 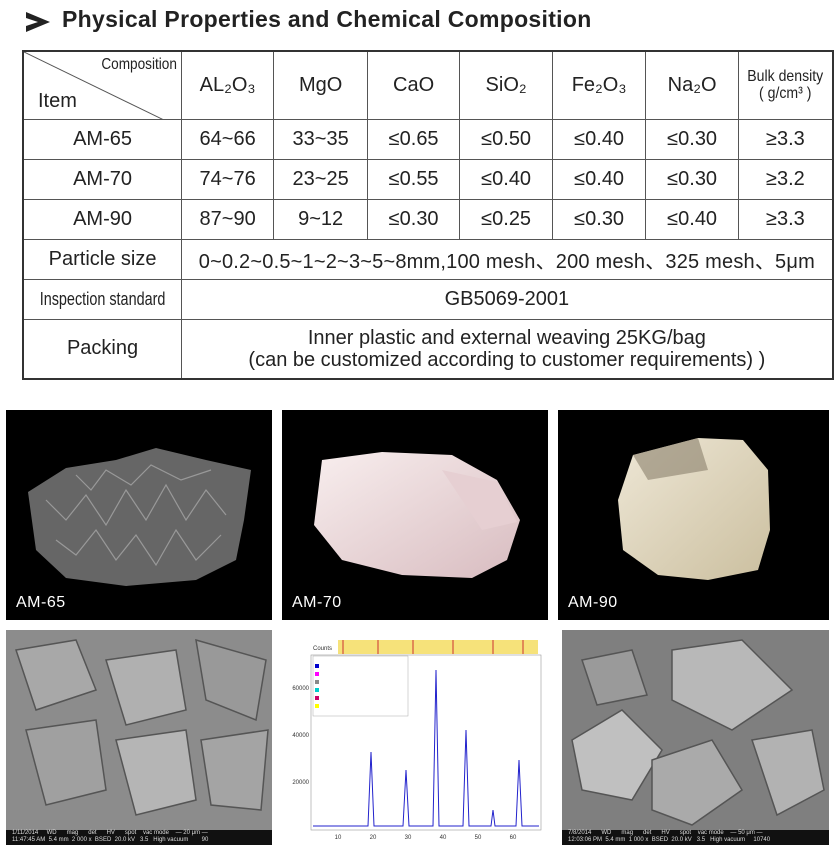 I want to click on diagonal, so click(x=94, y=86).